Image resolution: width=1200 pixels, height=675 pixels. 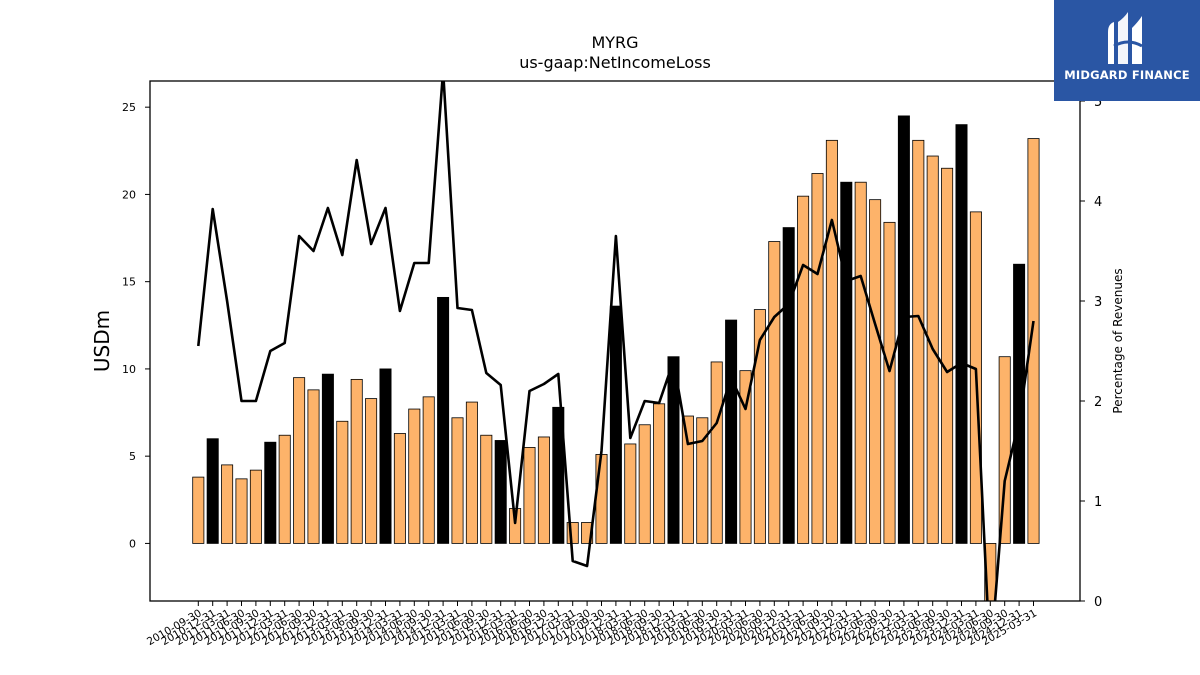 What do you see at coordinates (1127, 75) in the screenshot?
I see `logo-text: MIDGARD FINANCE` at bounding box center [1127, 75].